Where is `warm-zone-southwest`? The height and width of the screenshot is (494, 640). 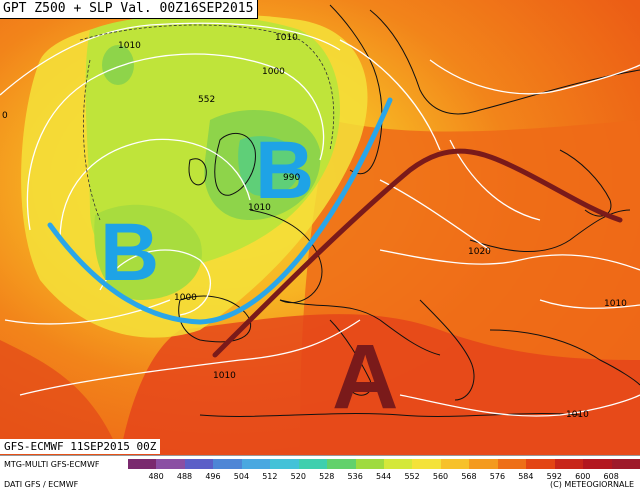 warm-zone-southwest is located at coordinates (60, 397).